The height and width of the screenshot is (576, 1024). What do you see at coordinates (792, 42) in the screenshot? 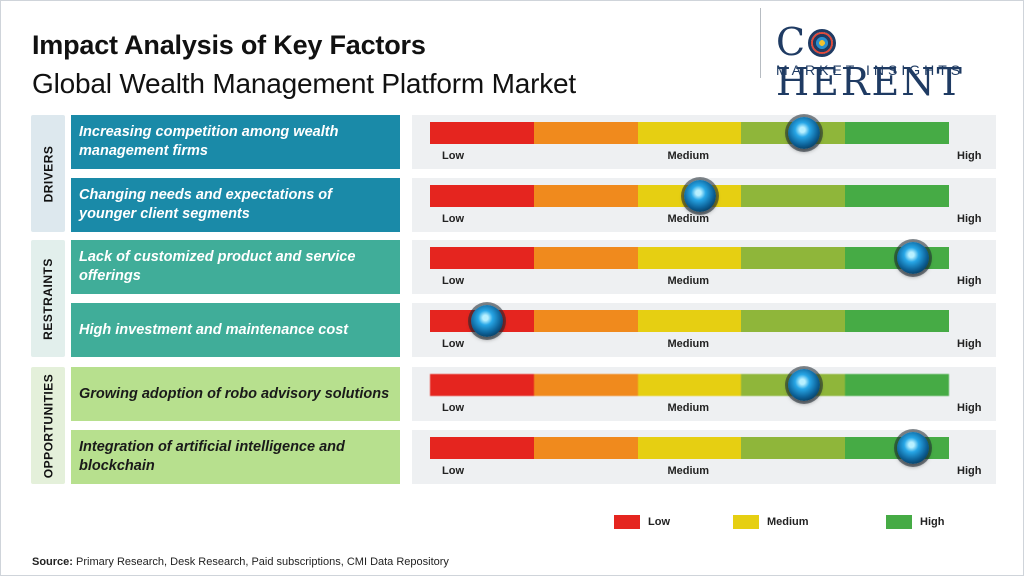
I see `logo-text-left: C` at bounding box center [792, 42].